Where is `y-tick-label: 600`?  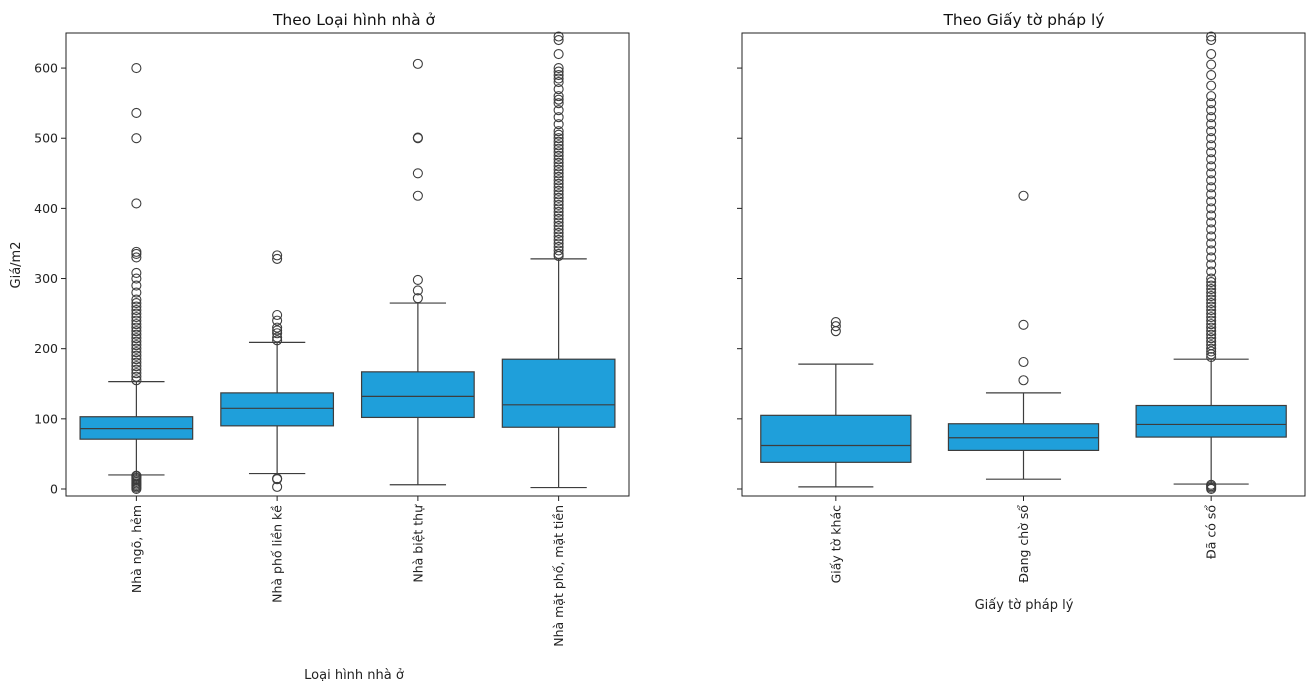 y-tick-label: 600 is located at coordinates (46, 68).